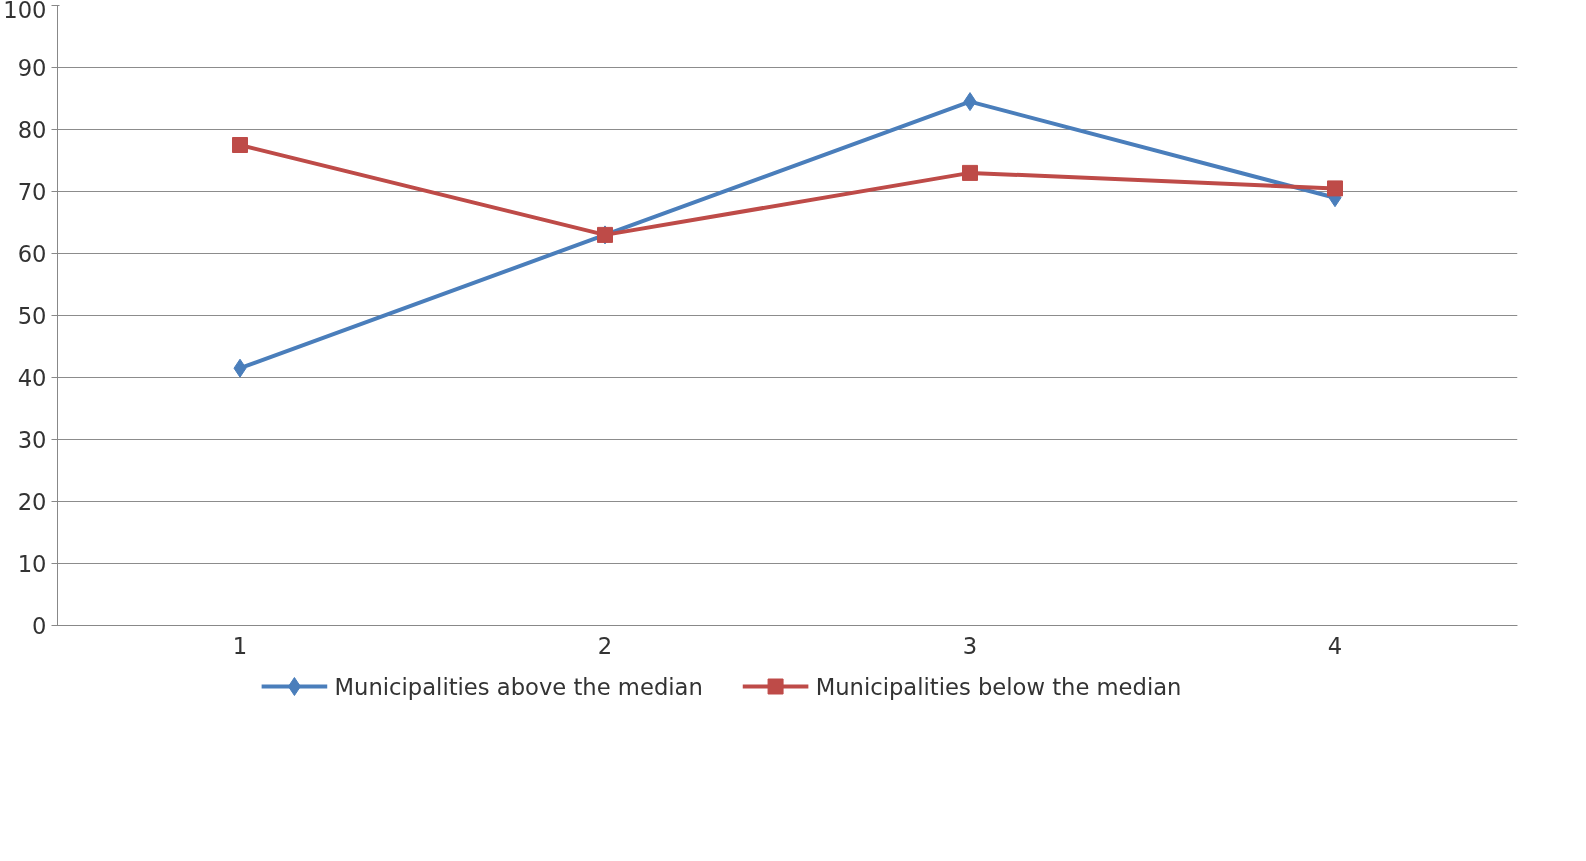 The image size is (1586, 861). Describe the element at coordinates (32, 378) in the screenshot. I see `y-tick-label: 40` at that location.